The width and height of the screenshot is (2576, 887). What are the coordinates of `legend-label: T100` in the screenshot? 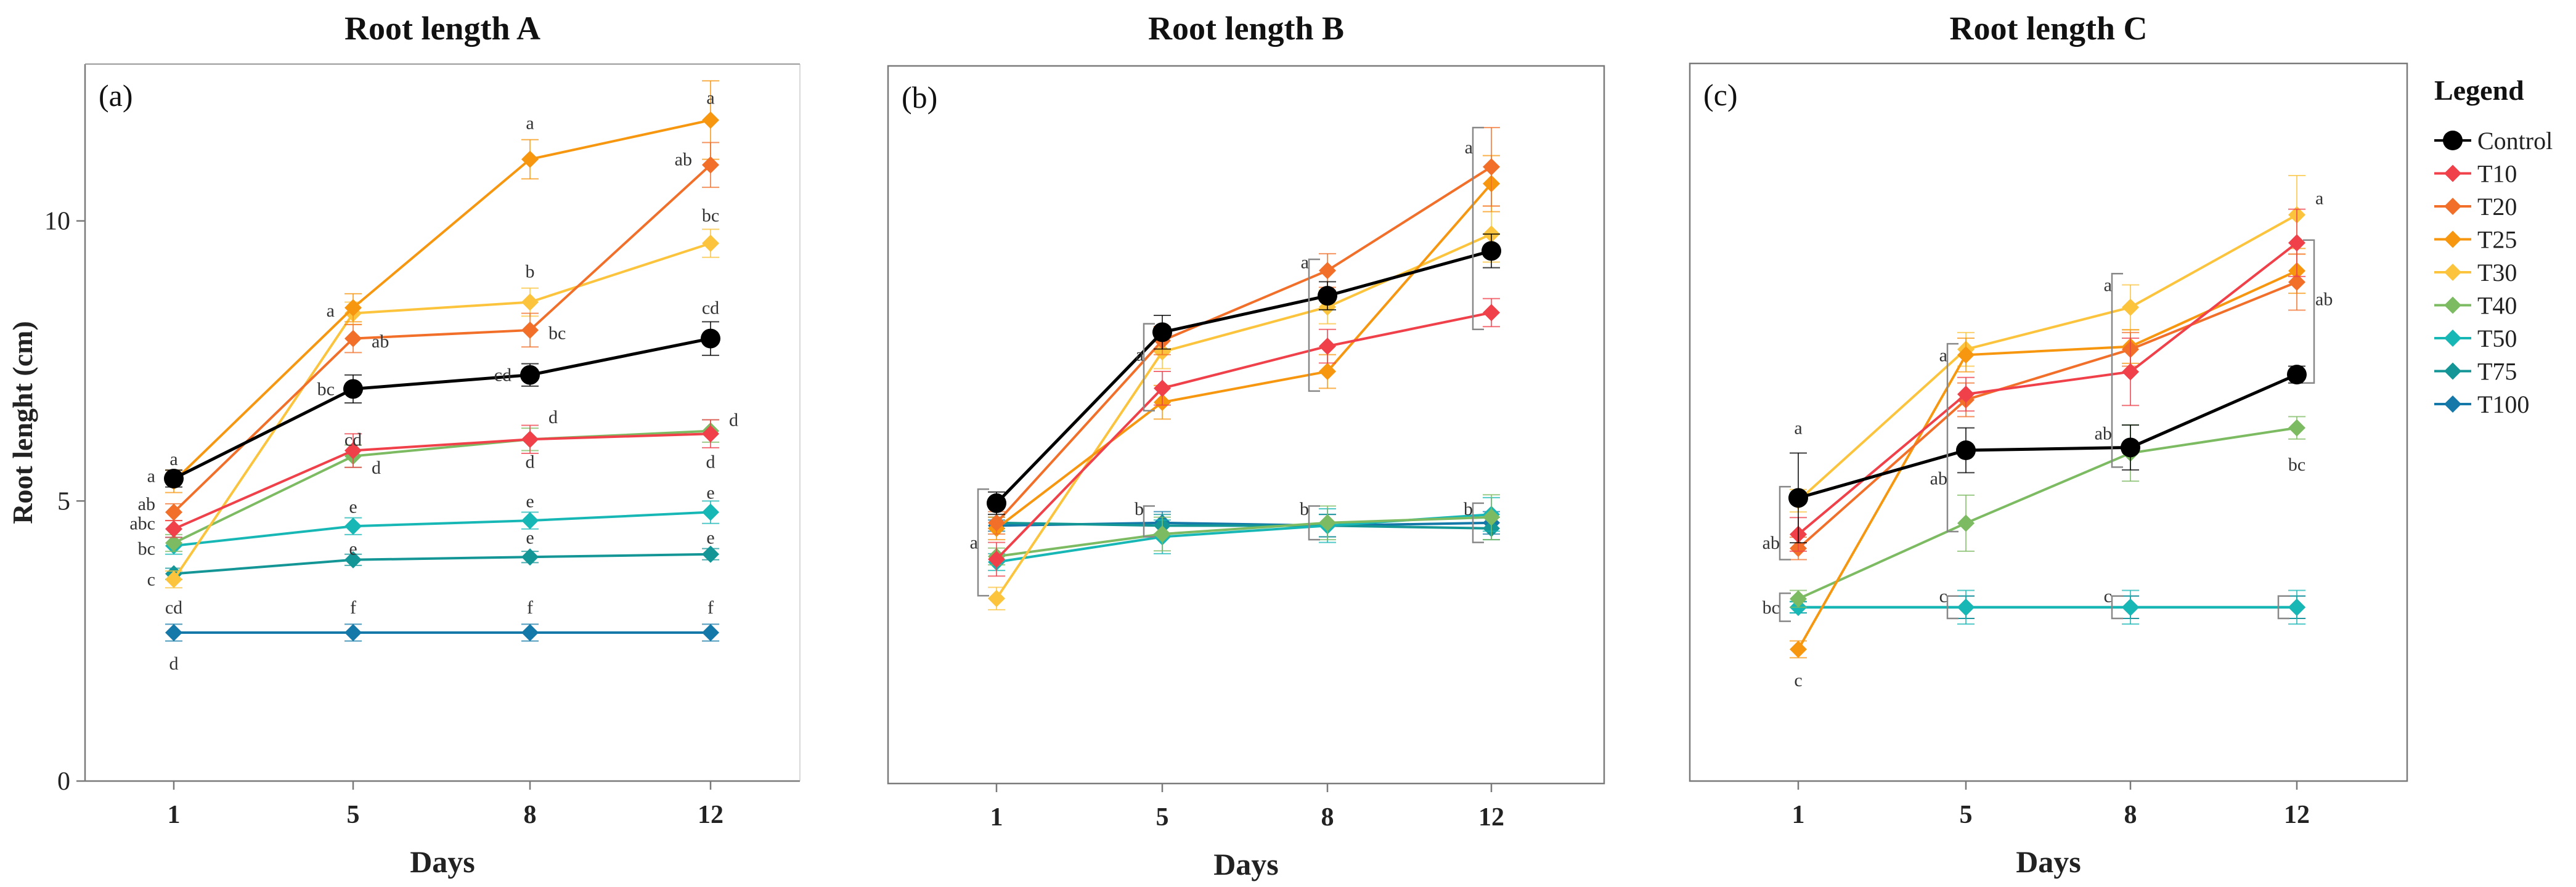 It's located at (2503, 405).